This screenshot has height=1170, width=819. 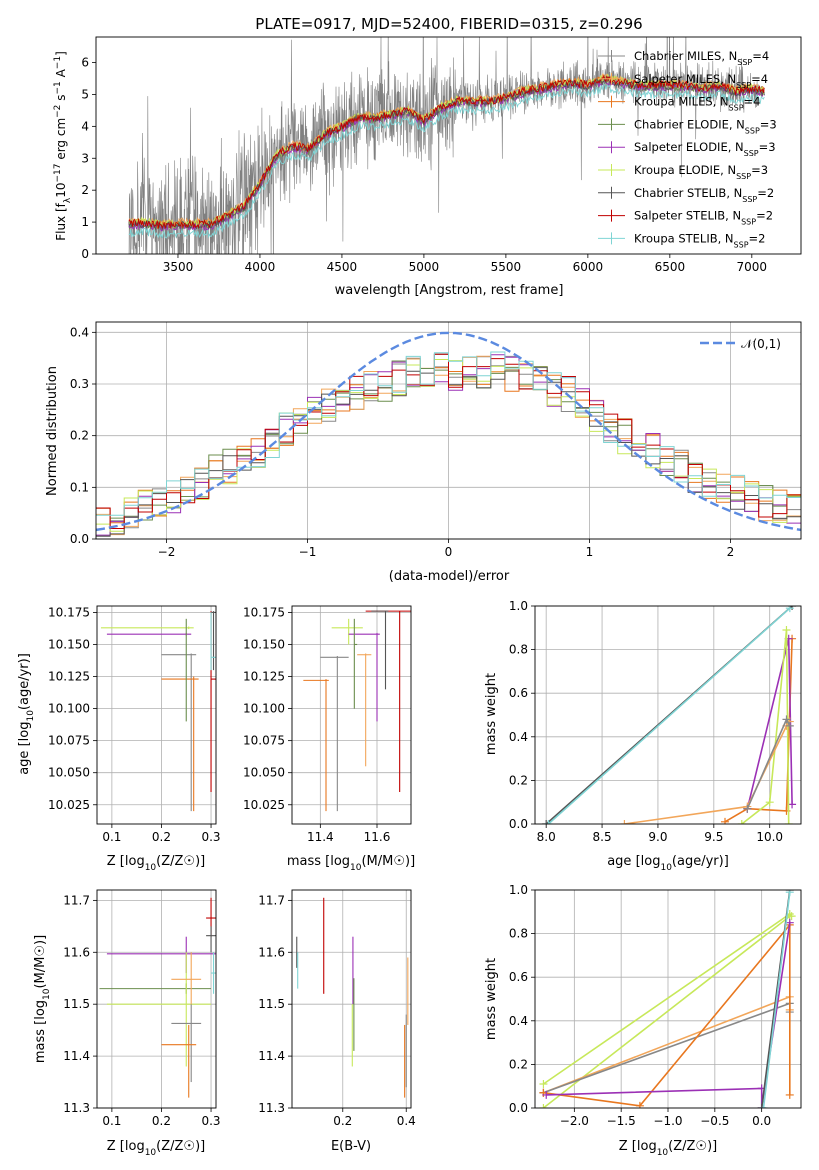 I want to click on x-tick-label: −1.5, so click(x=621, y=1121).